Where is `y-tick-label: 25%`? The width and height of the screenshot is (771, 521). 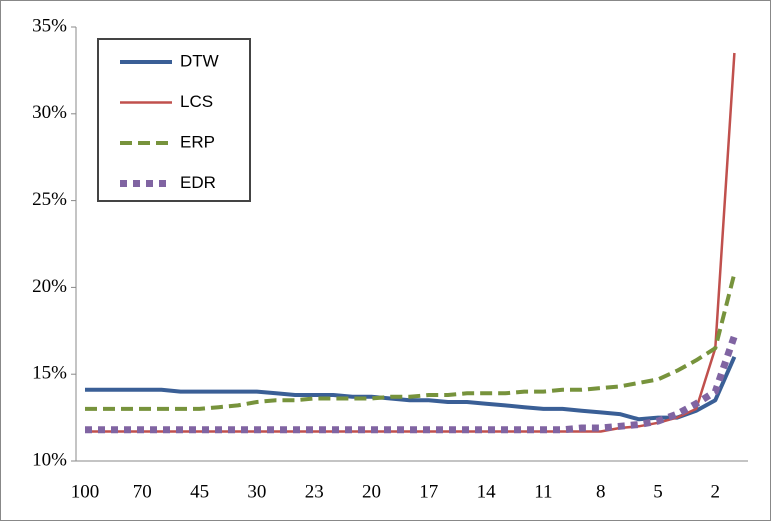 y-tick-label: 25% is located at coordinates (49, 199).